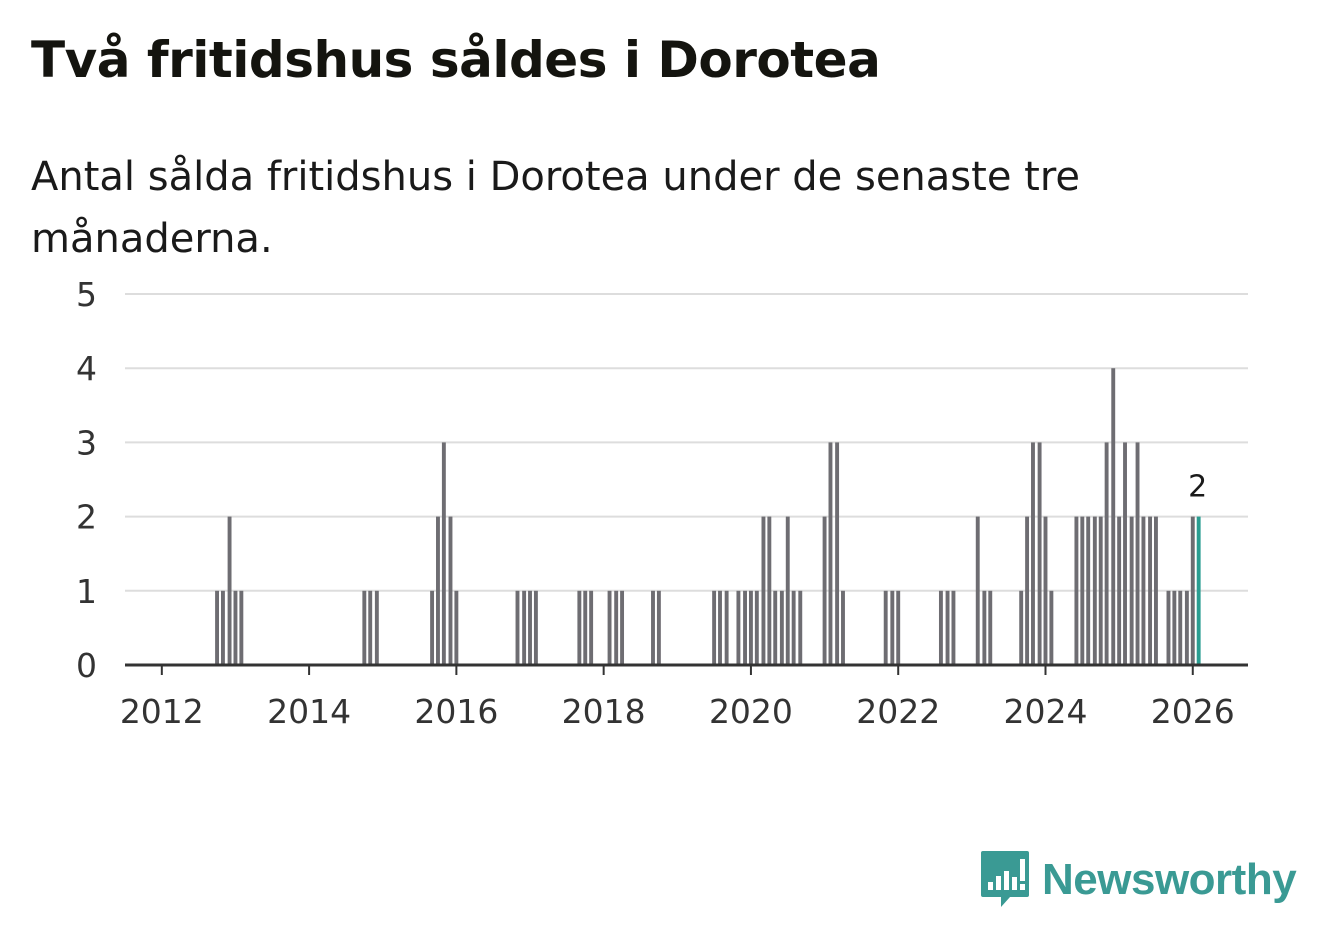 This screenshot has width=1322, height=939. Describe the element at coordinates (162, 711) in the screenshot. I see `x-tick-label-2012: 2012` at that location.